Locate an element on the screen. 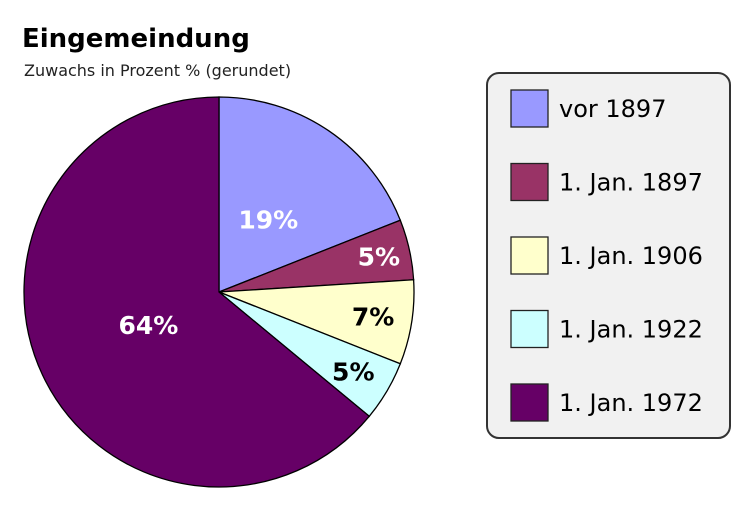  chart-subtitle: Zuwachs in Prozent % (gerundet) is located at coordinates (157, 70).